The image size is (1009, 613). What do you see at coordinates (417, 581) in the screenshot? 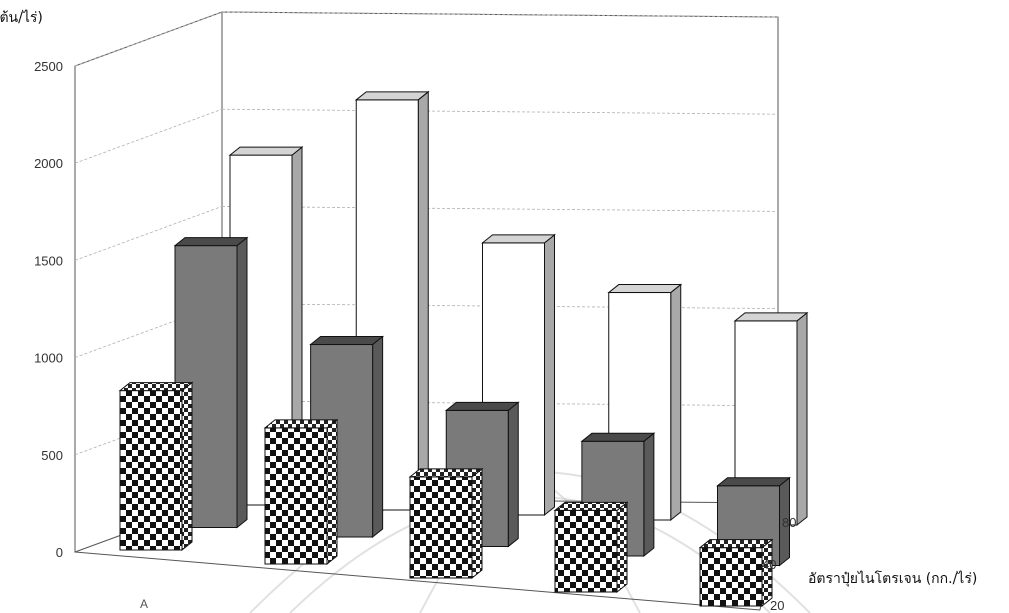
I see `front-floor-edge` at bounding box center [417, 581].